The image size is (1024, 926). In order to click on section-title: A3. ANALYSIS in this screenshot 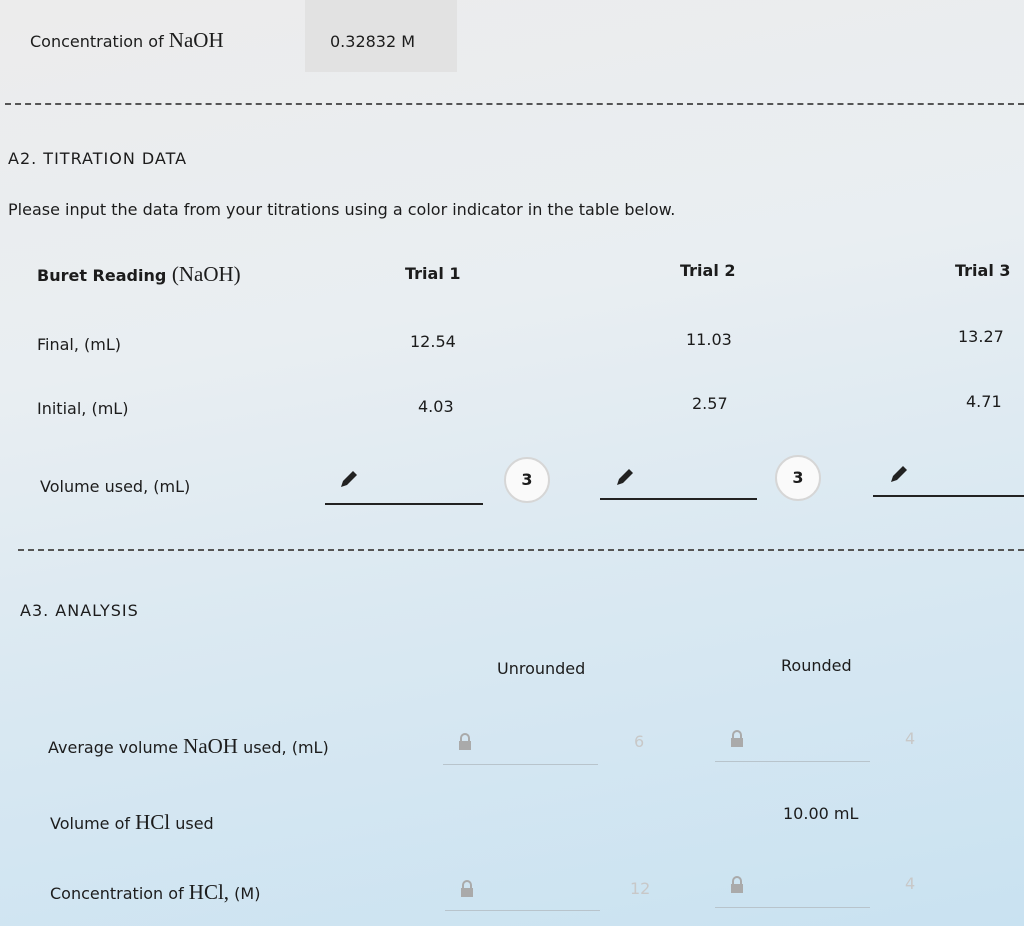, I will do `click(79, 610)`.